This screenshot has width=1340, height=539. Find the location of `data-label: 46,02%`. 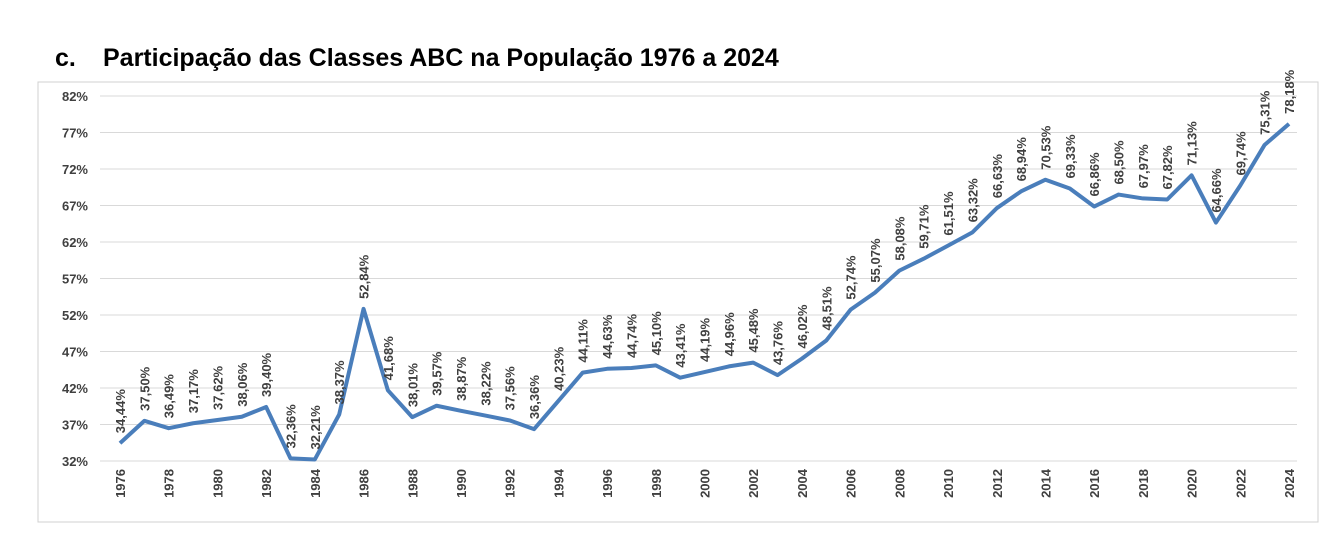

data-label: 46,02% is located at coordinates (802, 326).